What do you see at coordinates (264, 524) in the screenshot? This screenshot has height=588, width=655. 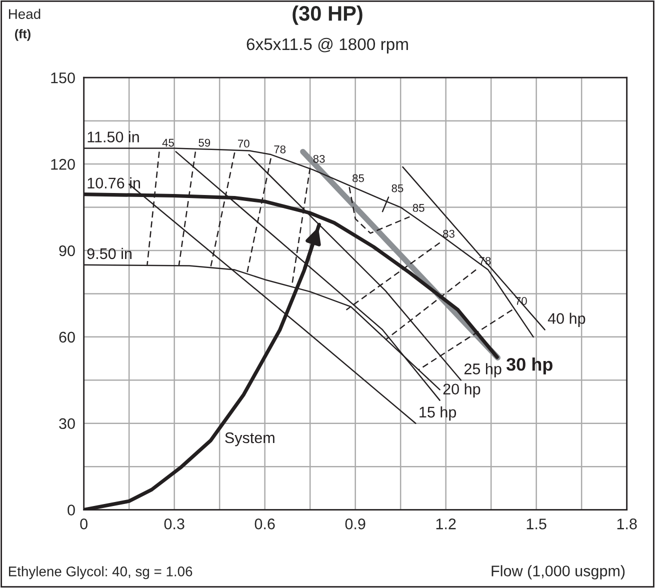 I see `x-tick-label: 0.6` at bounding box center [264, 524].